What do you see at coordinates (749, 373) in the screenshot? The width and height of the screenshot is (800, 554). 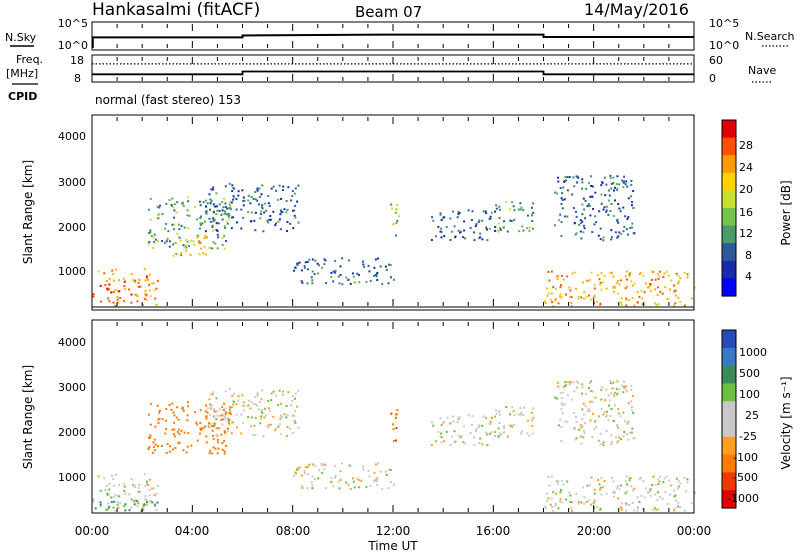 I see `velocity-cb-tick-500: 500` at bounding box center [749, 373].